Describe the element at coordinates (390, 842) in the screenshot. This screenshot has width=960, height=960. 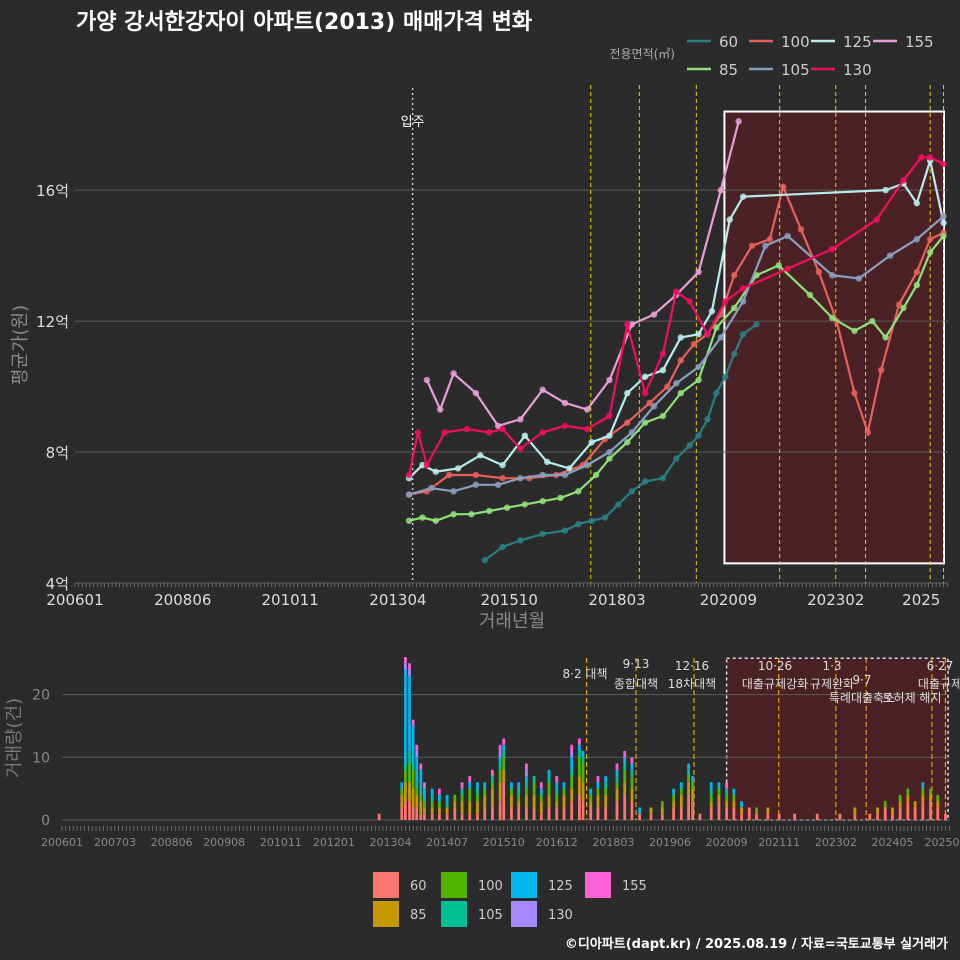
I see `volume-x-tick-label: 201304` at that location.